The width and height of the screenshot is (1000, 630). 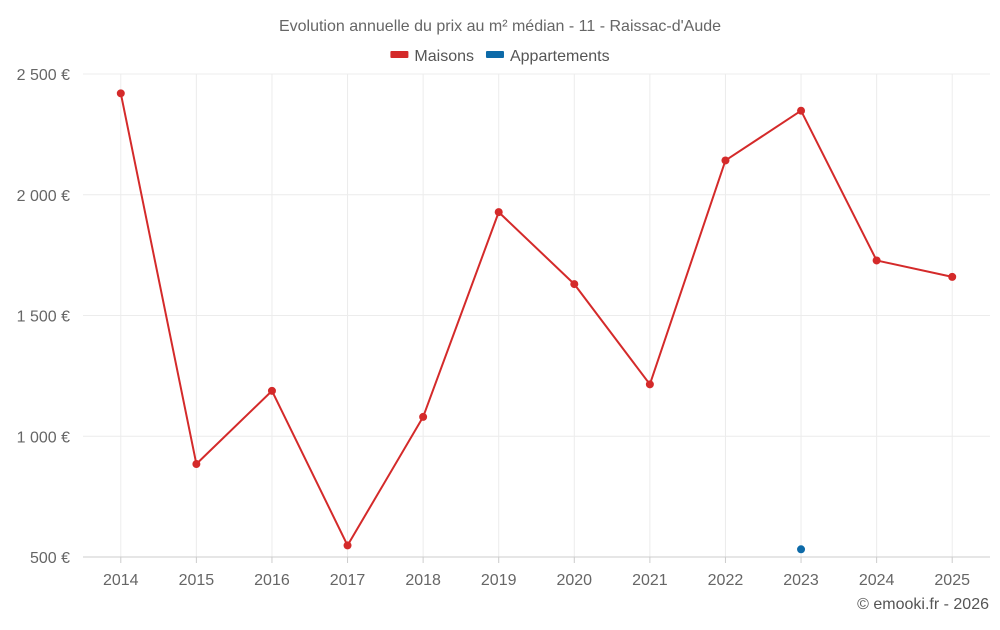 What do you see at coordinates (952, 580) in the screenshot?
I see `x-tick-label: 2025` at bounding box center [952, 580].